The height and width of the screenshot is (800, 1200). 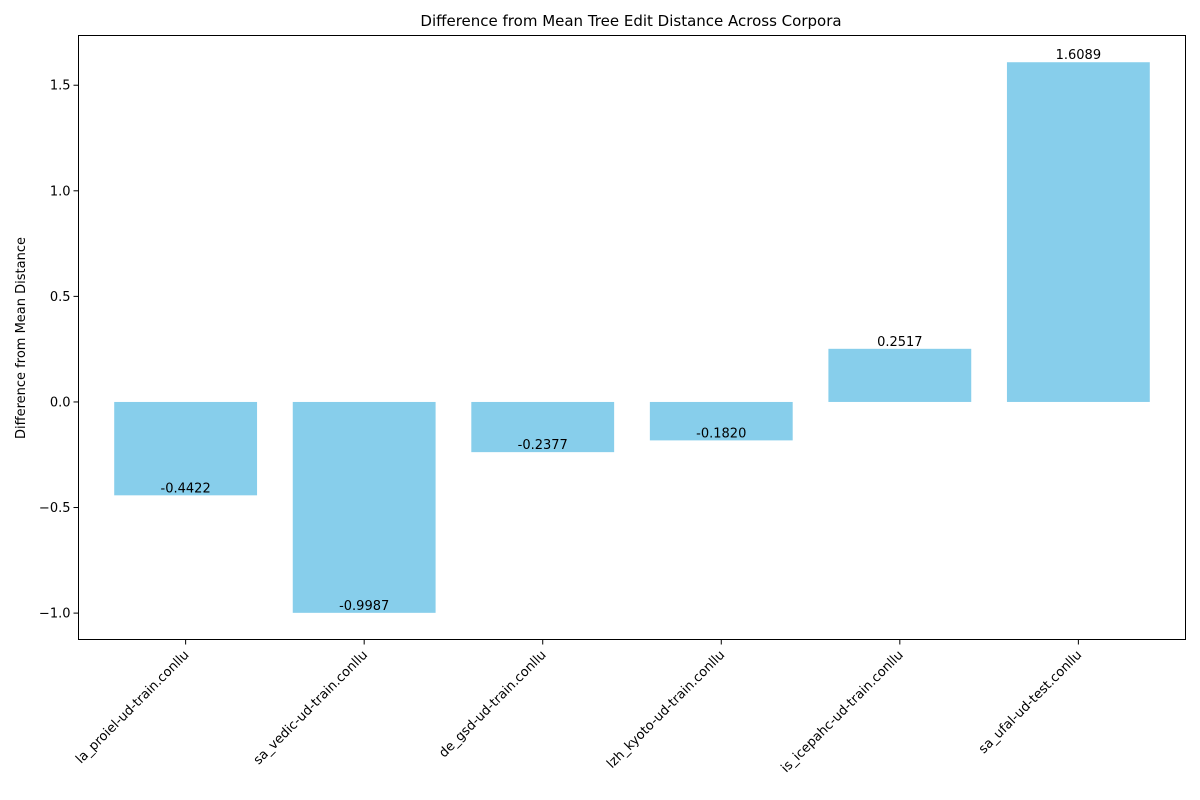 What do you see at coordinates (60, 191) in the screenshot?
I see `y-tick-label: 1.0` at bounding box center [60, 191].